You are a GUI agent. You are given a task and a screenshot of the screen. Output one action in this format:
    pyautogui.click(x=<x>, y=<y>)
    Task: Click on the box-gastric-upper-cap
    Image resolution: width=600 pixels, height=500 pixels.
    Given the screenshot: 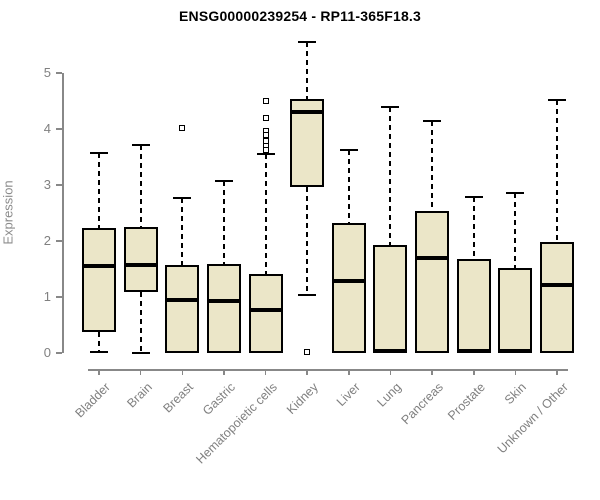 What is the action you would take?
    pyautogui.click(x=223, y=181)
    